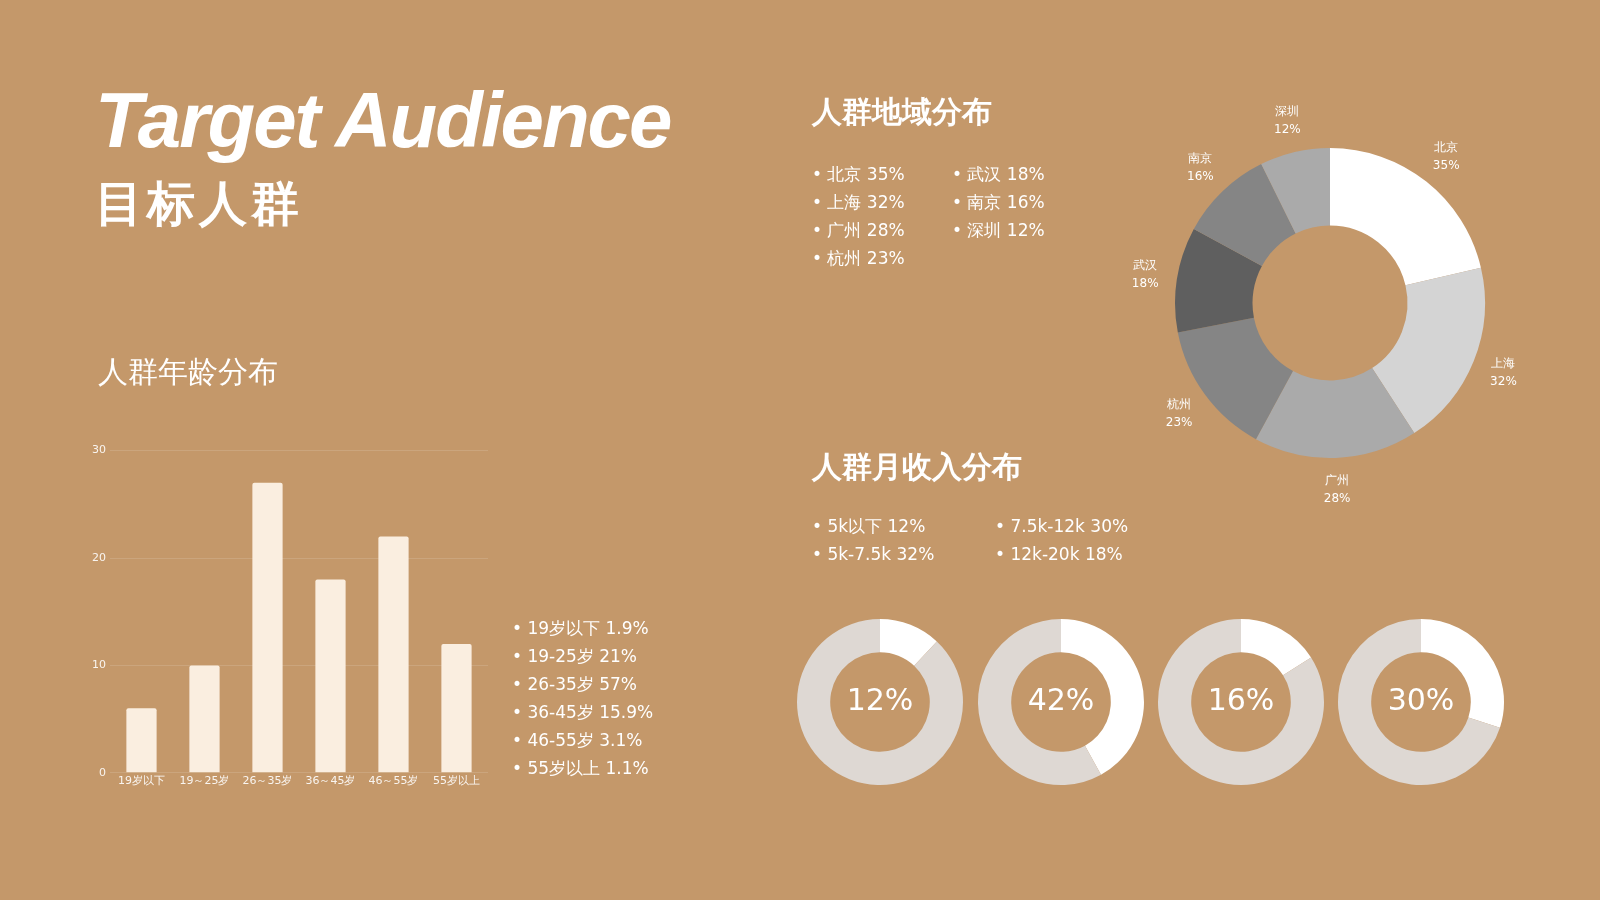 The width and height of the screenshot is (1600, 900). Describe the element at coordinates (859, 202) in the screenshot. I see `text: • 上海 32%` at that location.